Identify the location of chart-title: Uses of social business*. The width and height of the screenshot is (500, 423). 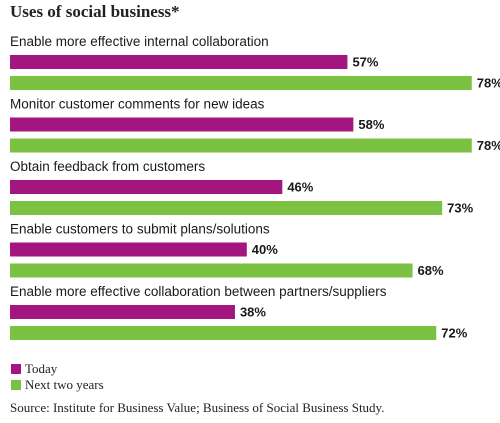
(95, 11).